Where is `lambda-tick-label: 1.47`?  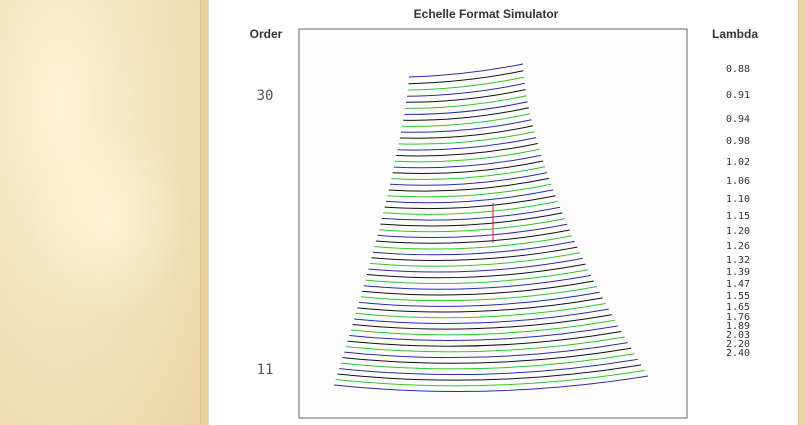 lambda-tick-label: 1.47 is located at coordinates (738, 284).